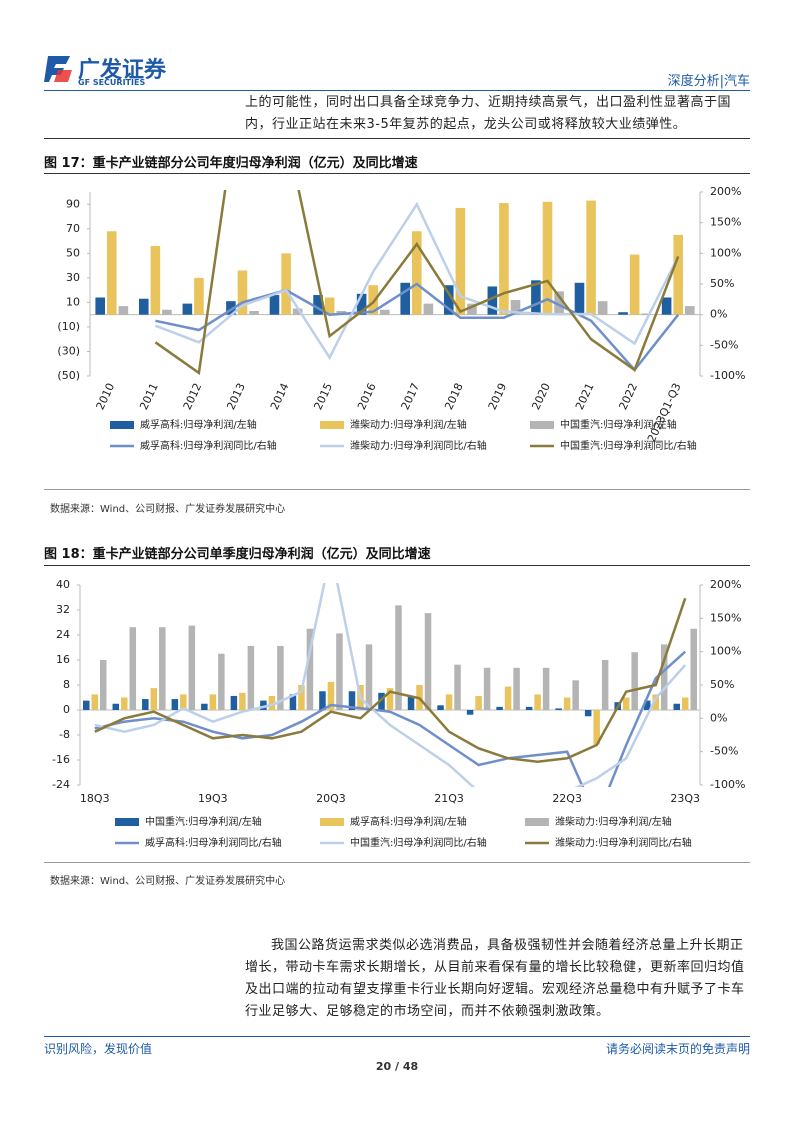 This screenshot has height=1123, width=794. I want to click on y-tick-label: 90, so click(73, 203).